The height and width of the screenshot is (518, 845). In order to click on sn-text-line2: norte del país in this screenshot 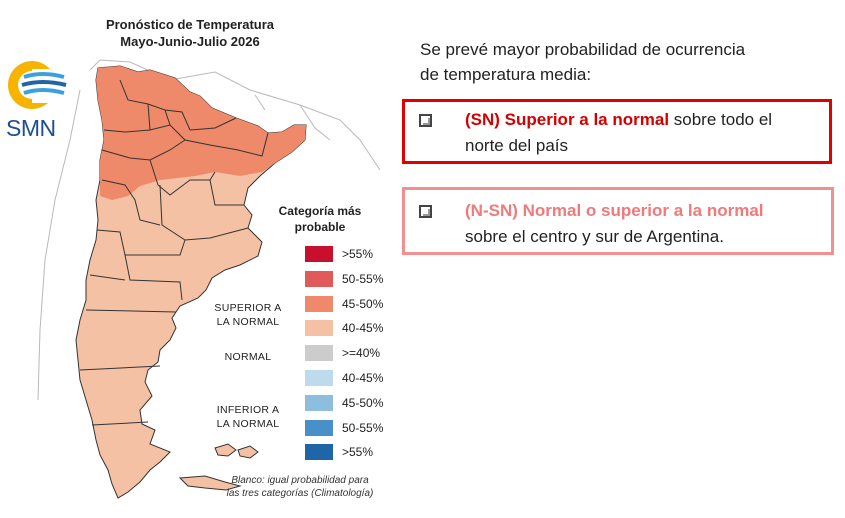, I will do `click(517, 145)`.